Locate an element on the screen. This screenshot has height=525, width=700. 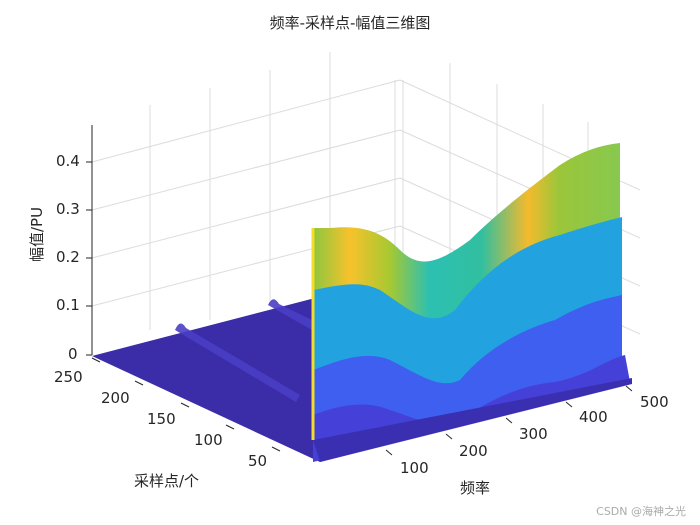
x-tick-label: 400 is located at coordinates (593, 417).